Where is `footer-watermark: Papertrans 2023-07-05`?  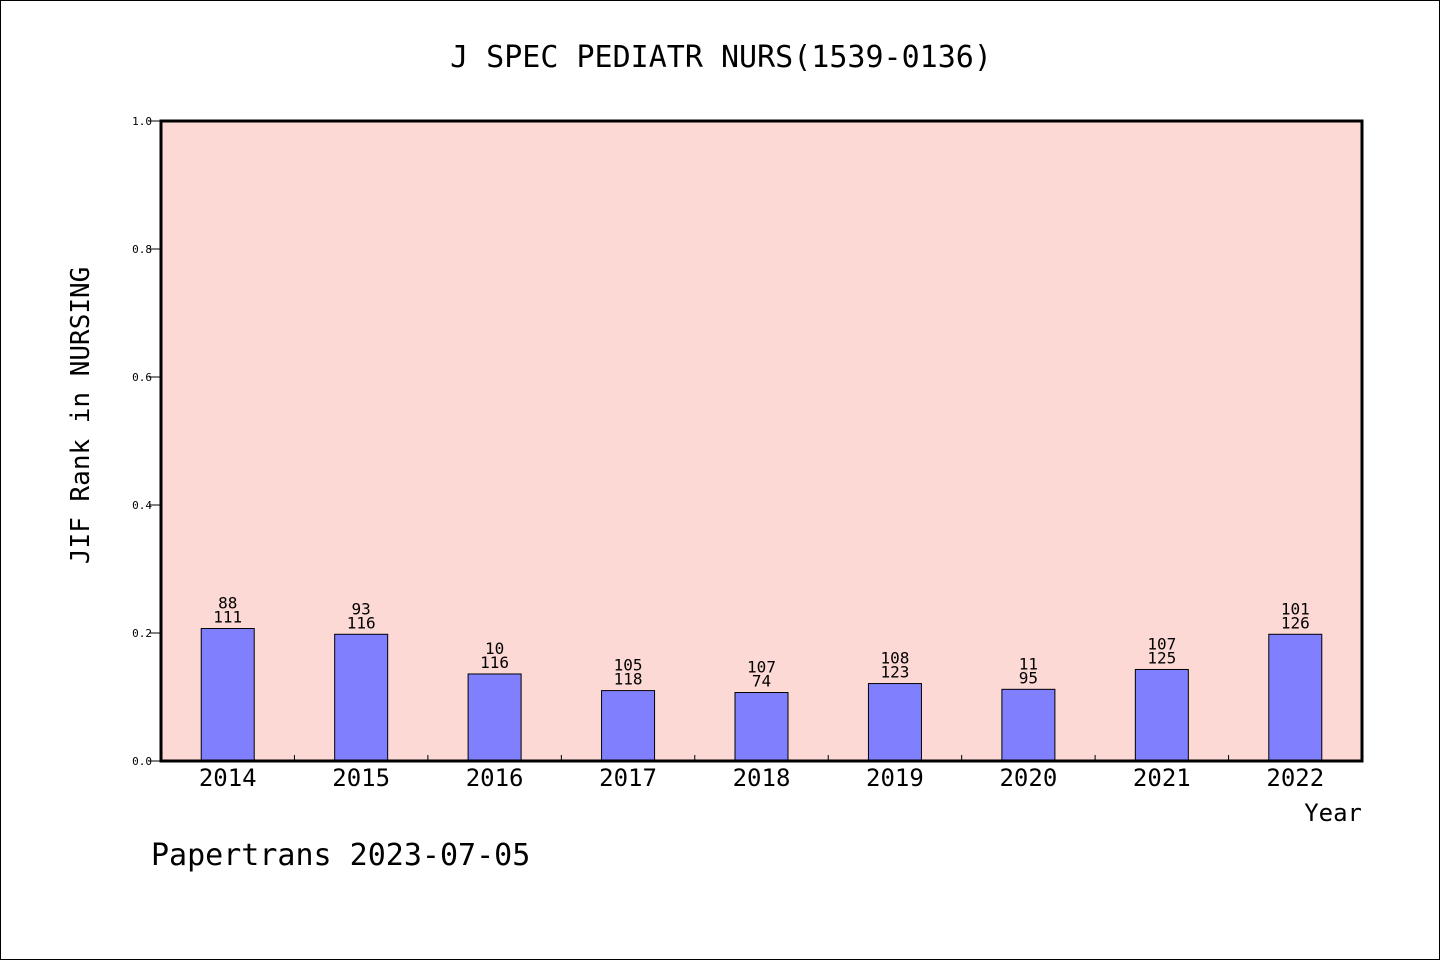 footer-watermark: Papertrans 2023-07-05 is located at coordinates (340, 855).